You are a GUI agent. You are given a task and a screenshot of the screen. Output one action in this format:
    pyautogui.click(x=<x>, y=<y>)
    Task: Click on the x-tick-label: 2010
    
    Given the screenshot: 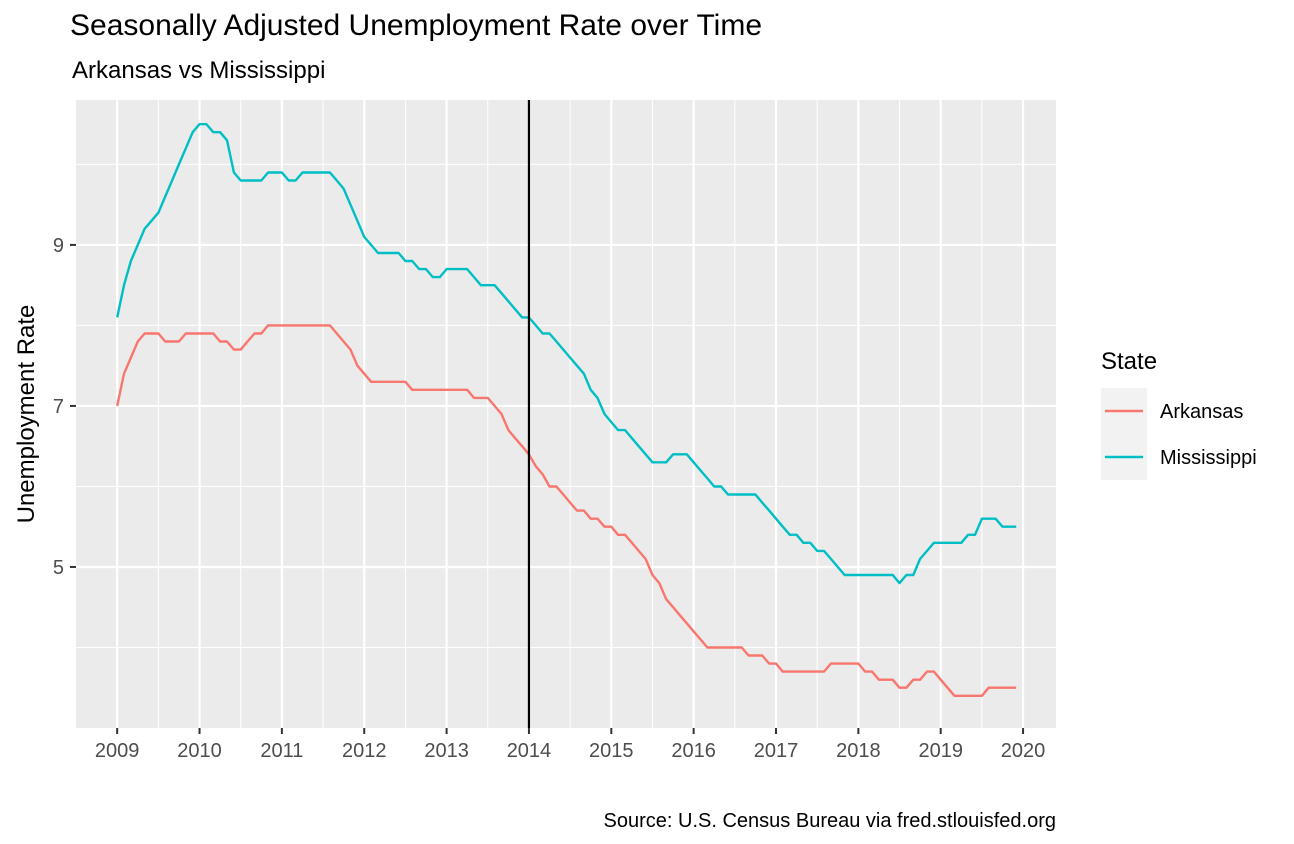 What is the action you would take?
    pyautogui.click(x=199, y=751)
    